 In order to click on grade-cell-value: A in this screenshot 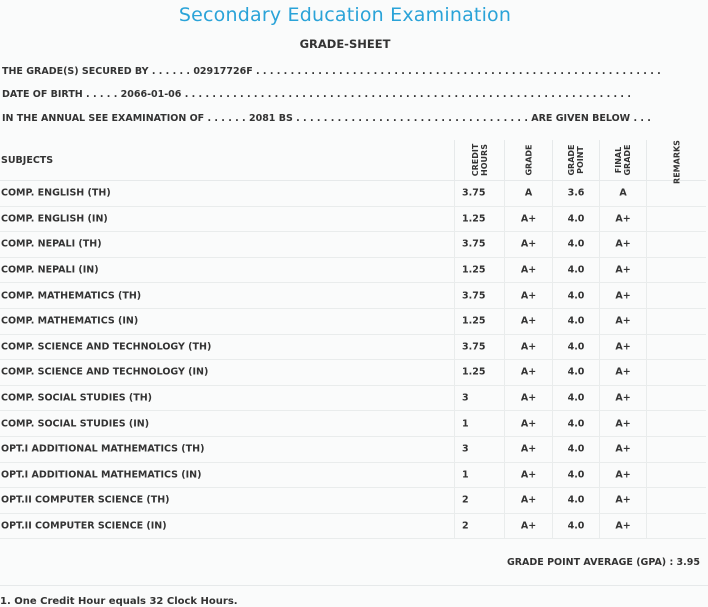, I will do `click(528, 193)`.